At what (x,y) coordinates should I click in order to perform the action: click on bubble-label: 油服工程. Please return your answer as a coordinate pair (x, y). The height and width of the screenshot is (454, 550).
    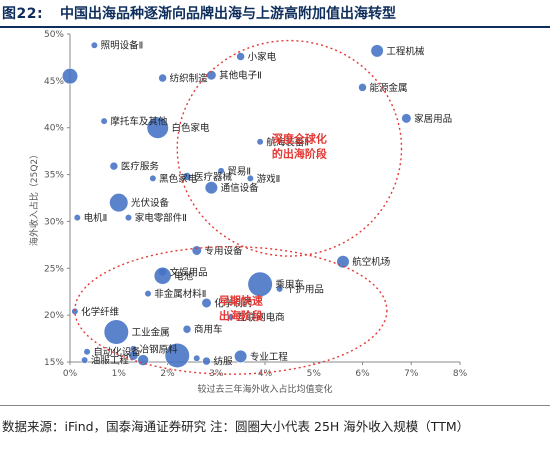
    Looking at the image, I should click on (110, 361).